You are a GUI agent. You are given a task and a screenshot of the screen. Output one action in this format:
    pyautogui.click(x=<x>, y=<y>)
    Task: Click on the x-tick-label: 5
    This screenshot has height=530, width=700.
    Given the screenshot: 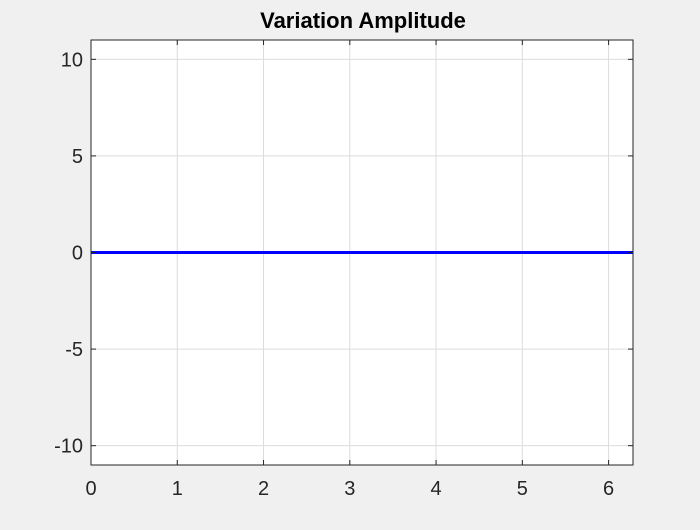 What is the action you would take?
    pyautogui.click(x=522, y=489)
    